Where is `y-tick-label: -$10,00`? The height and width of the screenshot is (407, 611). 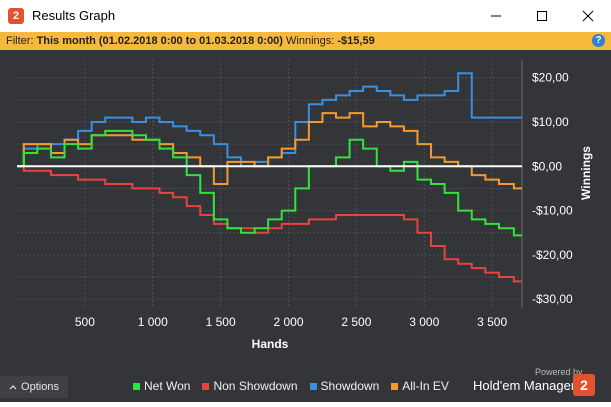
y-tick-label: -$10,00 is located at coordinates (552, 211).